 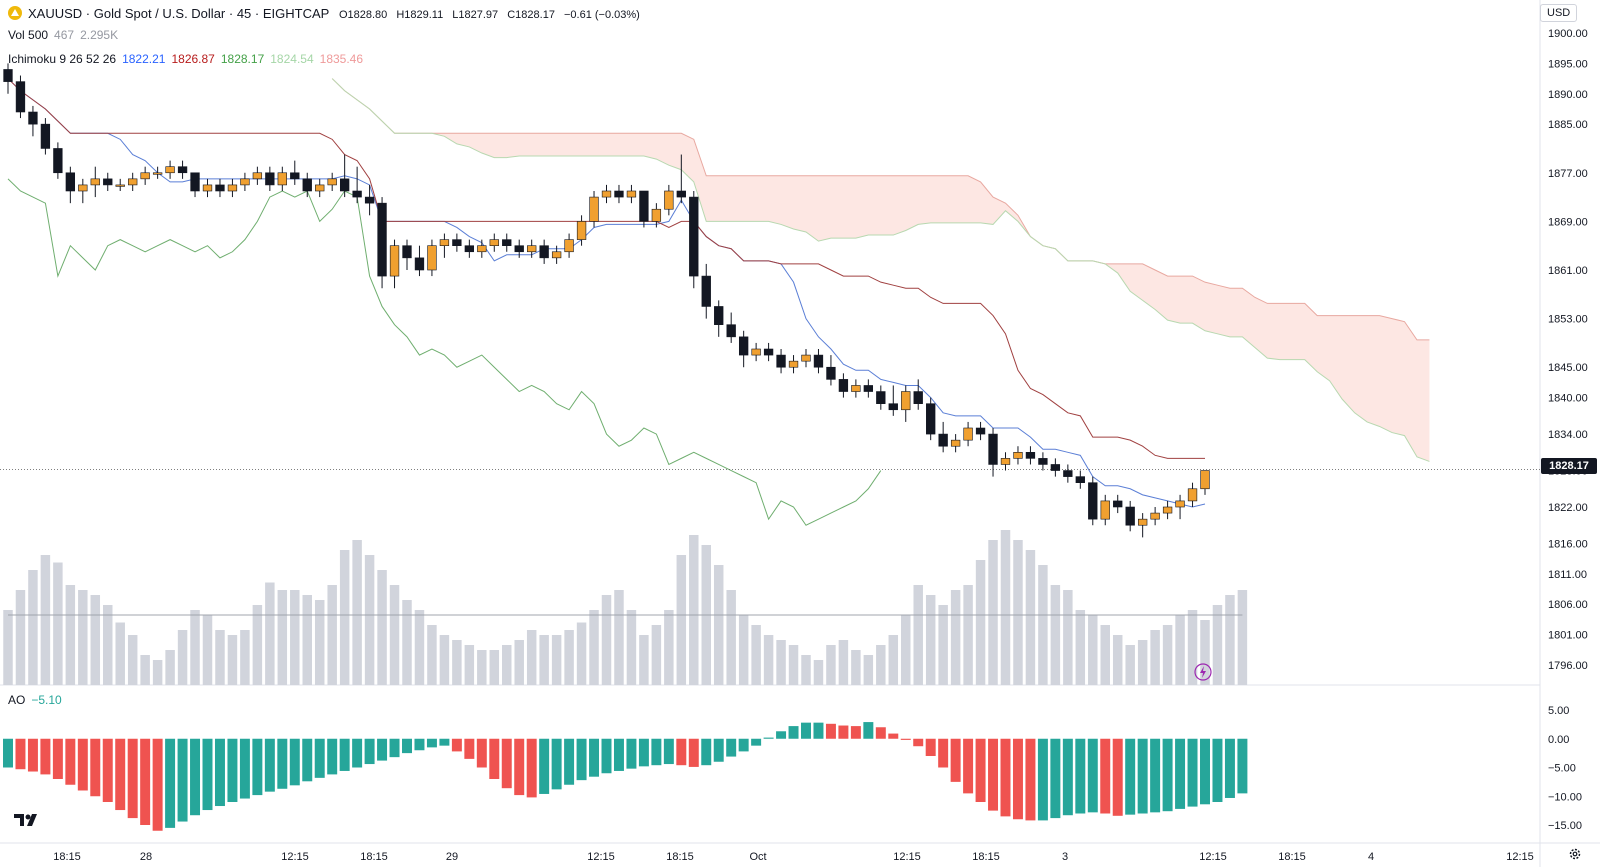 What do you see at coordinates (15, 13) in the screenshot?
I see `gold-symbol-icon` at bounding box center [15, 13].